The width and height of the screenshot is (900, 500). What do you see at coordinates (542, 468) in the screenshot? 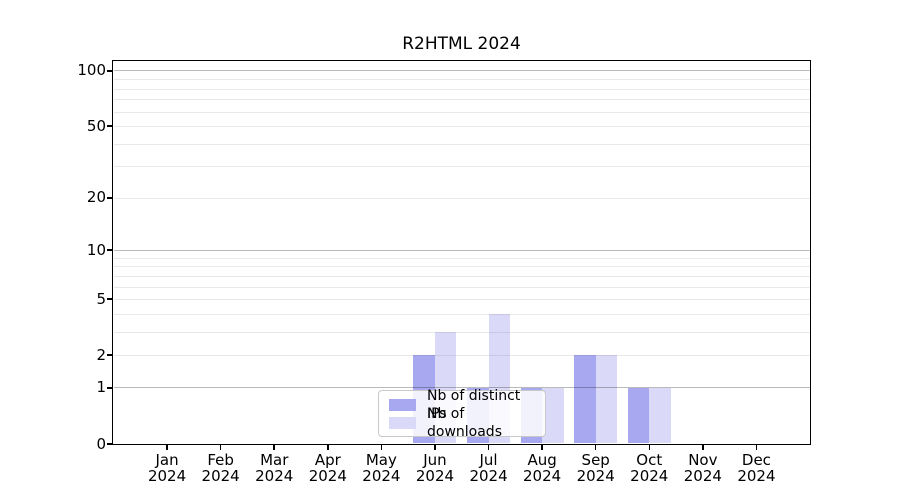
I see `x-tick-label-aug: Aug 2024` at bounding box center [542, 468].